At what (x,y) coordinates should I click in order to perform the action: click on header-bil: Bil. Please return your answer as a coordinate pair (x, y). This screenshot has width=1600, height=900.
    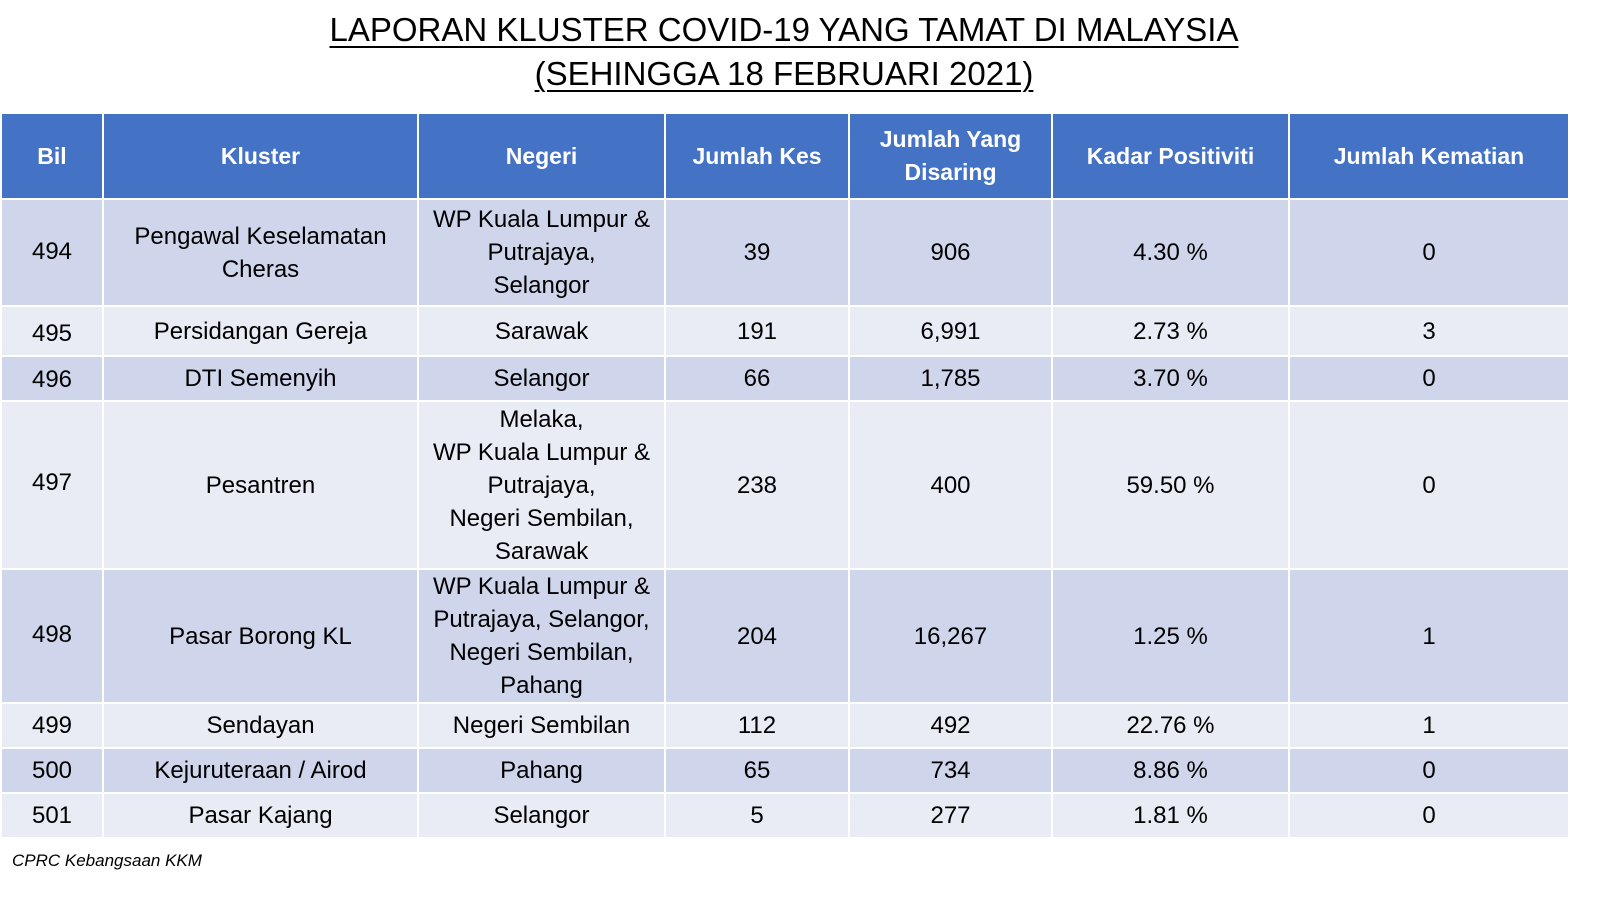
    Looking at the image, I should click on (52, 156).